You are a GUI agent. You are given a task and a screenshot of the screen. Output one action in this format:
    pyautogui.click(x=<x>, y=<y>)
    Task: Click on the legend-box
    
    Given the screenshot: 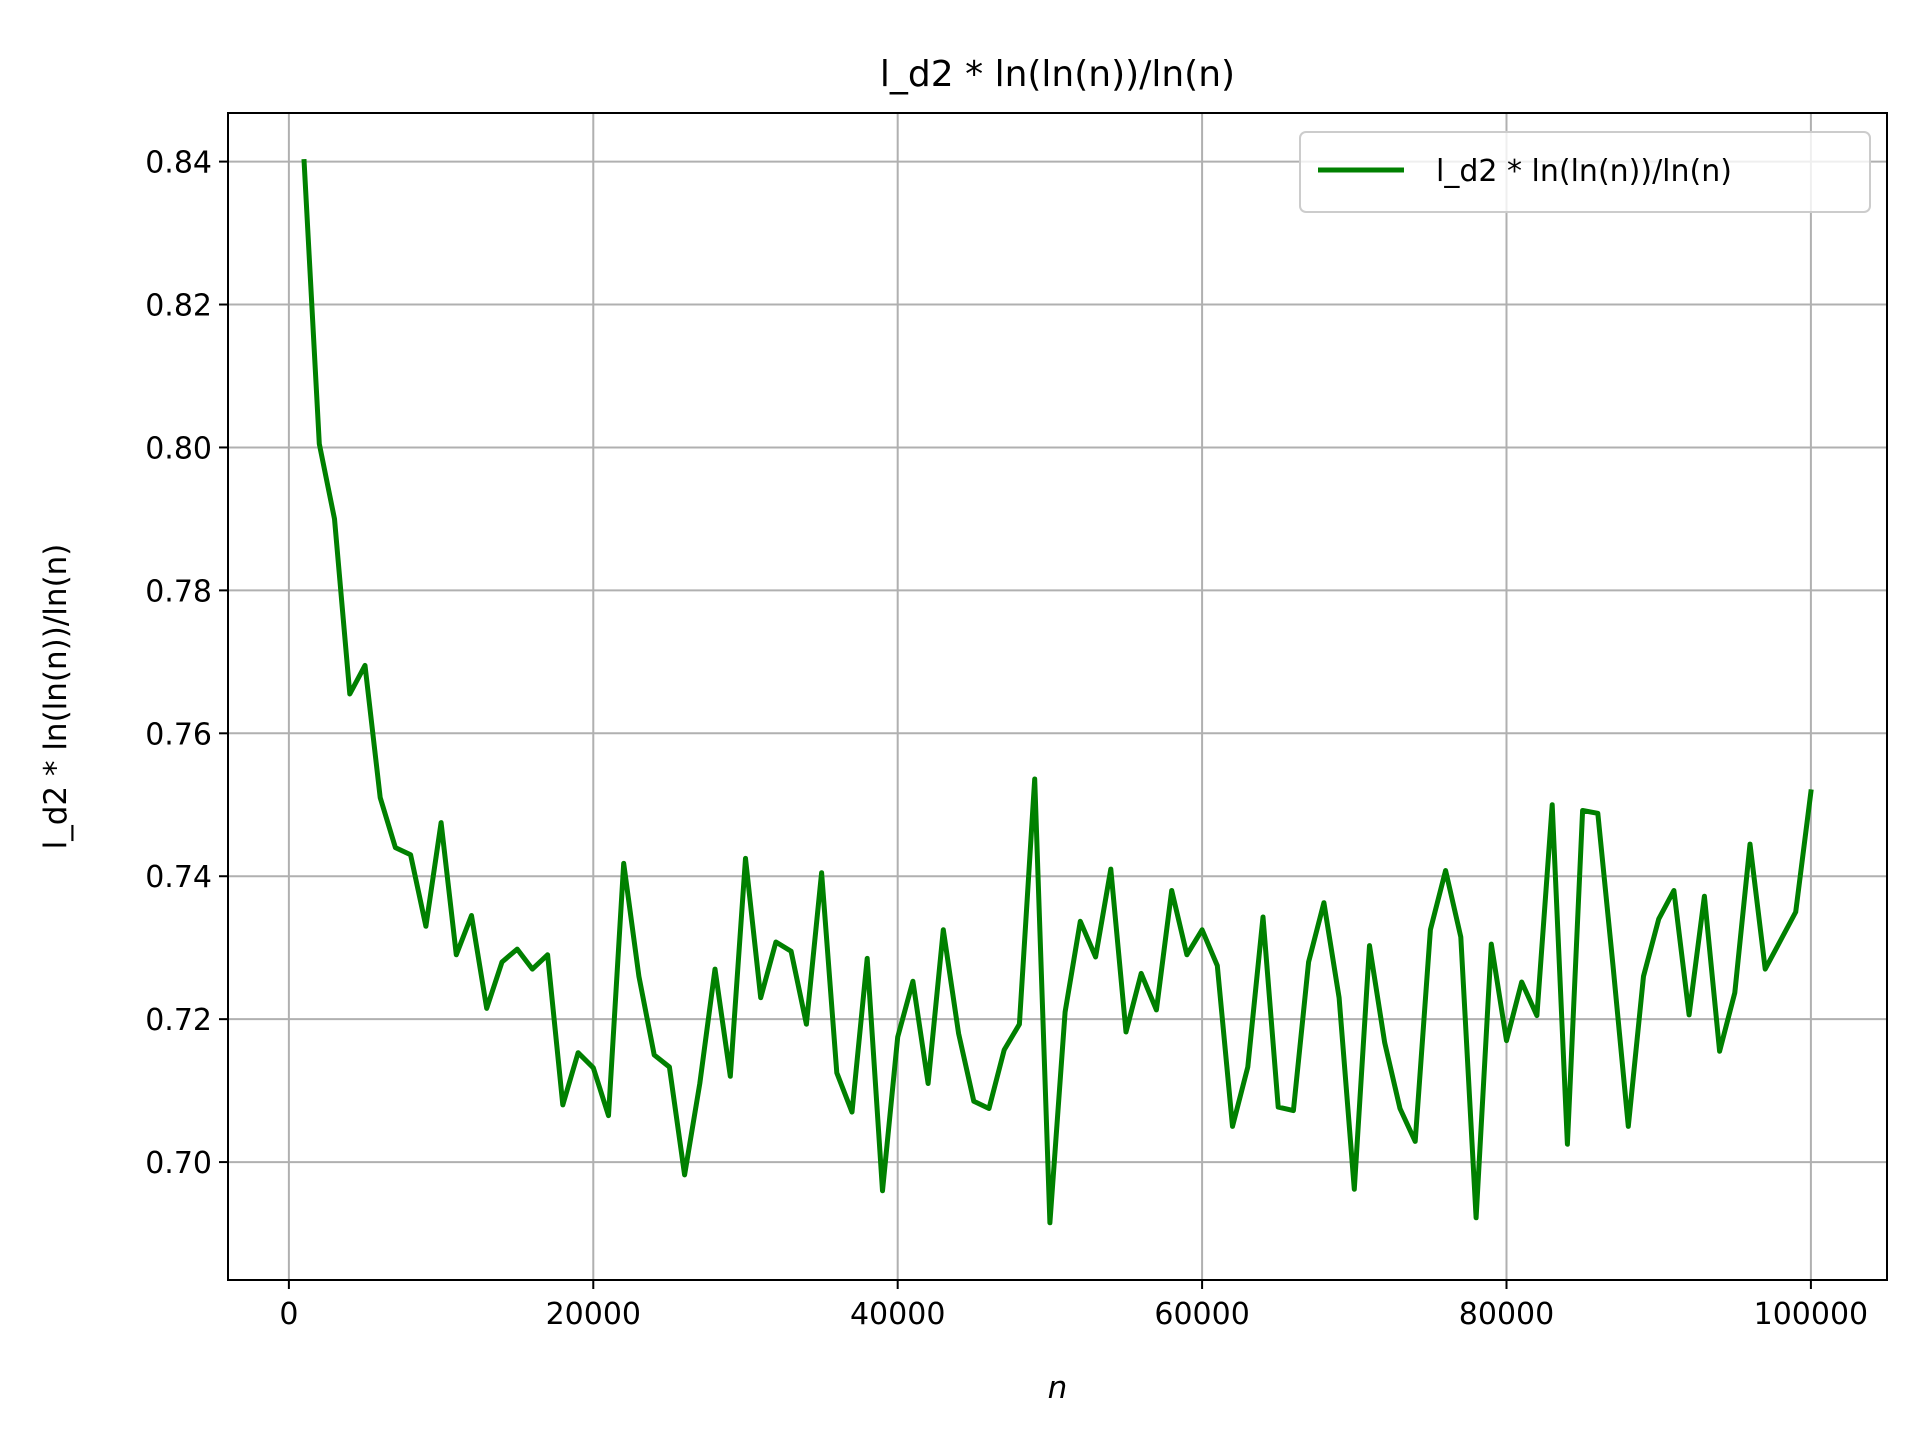 What is the action you would take?
    pyautogui.click(x=1585, y=172)
    